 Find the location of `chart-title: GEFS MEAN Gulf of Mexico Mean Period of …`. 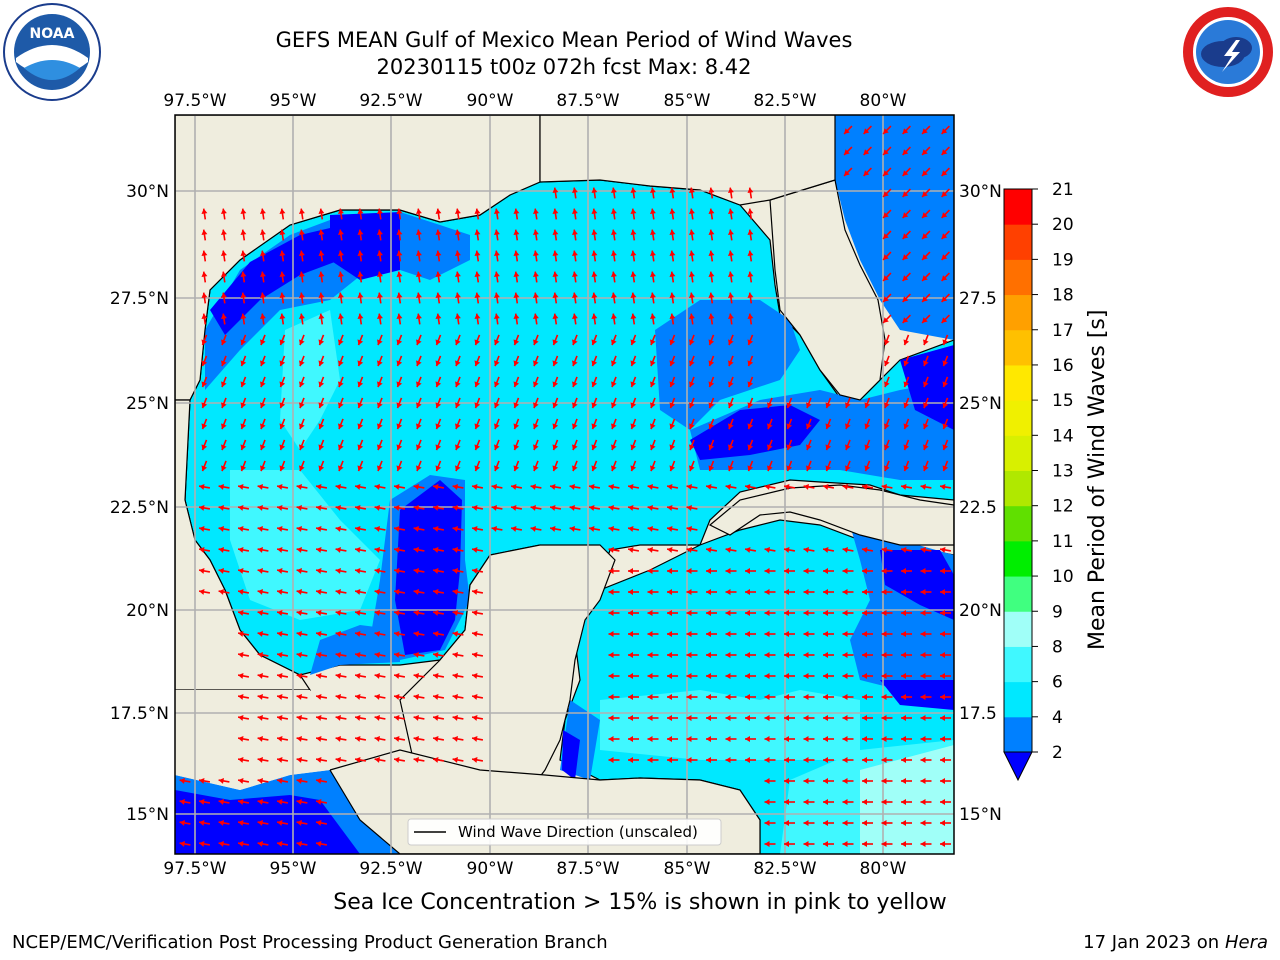

chart-title: GEFS MEAN Gulf of Mexico Mean Period of … is located at coordinates (564, 40).